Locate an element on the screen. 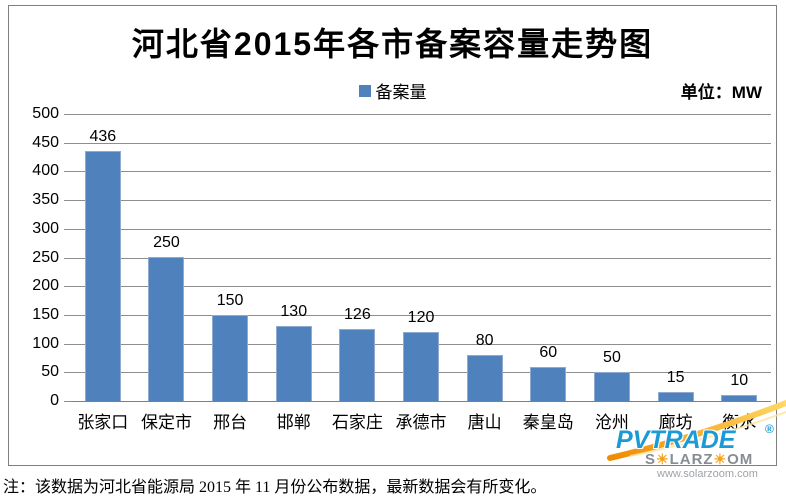  watermark-logo: PVTRADE ® S☀LARZ☀OM www.solarzoom.com is located at coordinates (693, 446).